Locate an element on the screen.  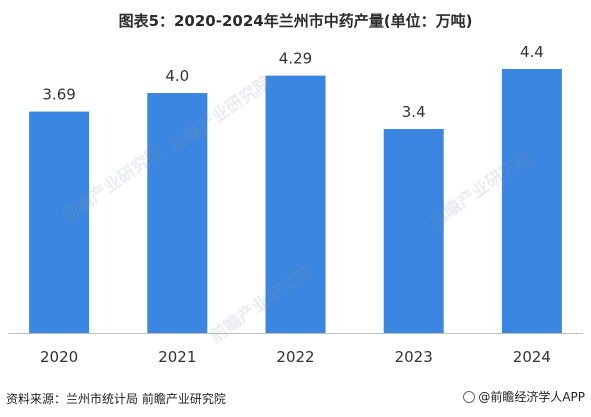
value-label-2023: 3.4 is located at coordinates (414, 112).